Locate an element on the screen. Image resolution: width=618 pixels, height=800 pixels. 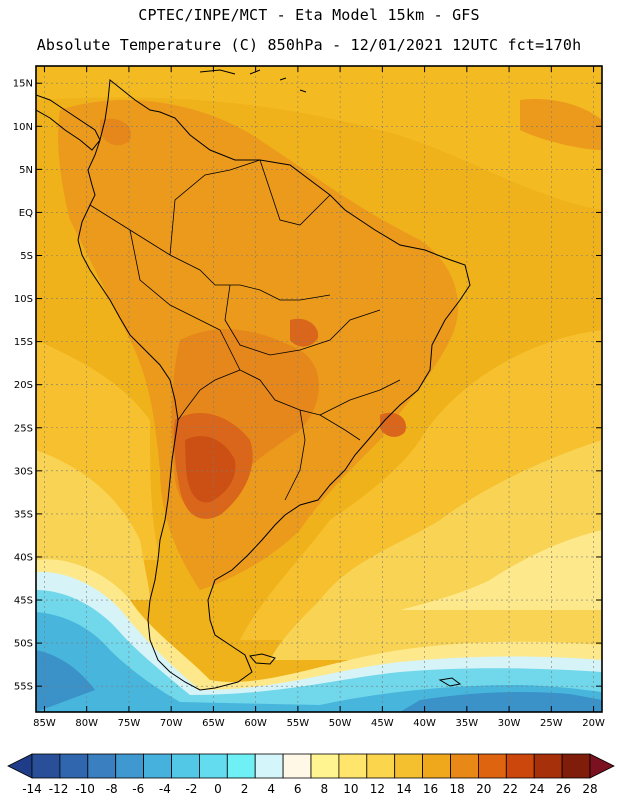
lon-label: 20W is located at coordinates (593, 723).